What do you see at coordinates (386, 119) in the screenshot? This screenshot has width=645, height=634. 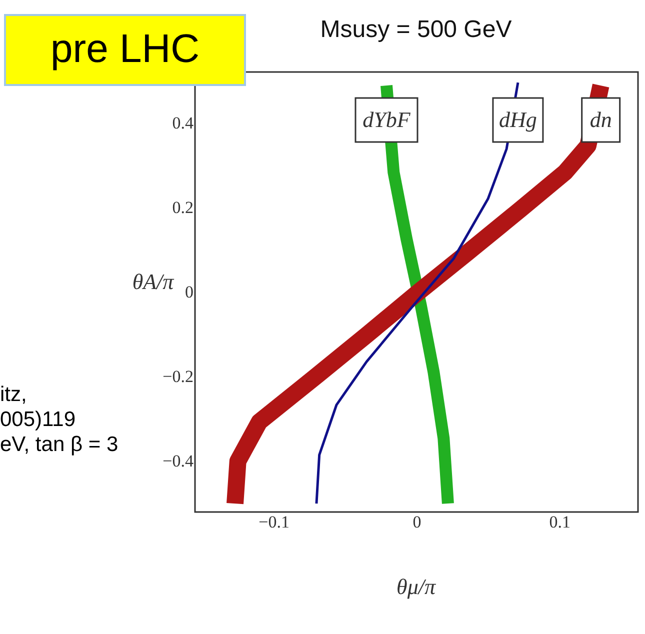 I see `series-label: dYbF` at bounding box center [386, 119].